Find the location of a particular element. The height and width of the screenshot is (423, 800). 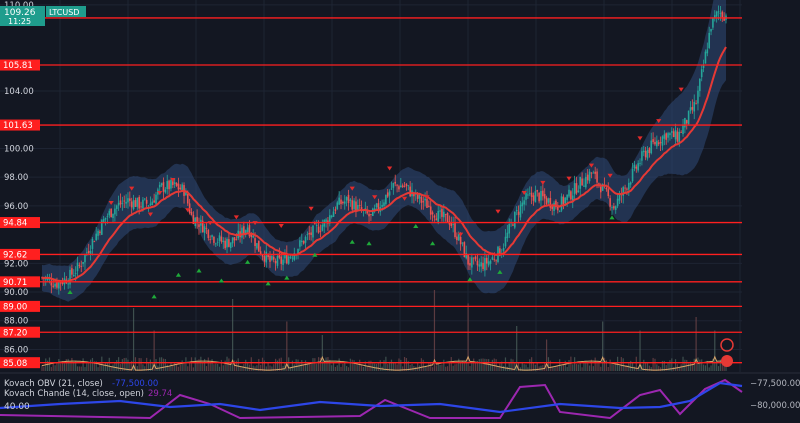

level-label-94.84: 94.84 is located at coordinates (15, 224).